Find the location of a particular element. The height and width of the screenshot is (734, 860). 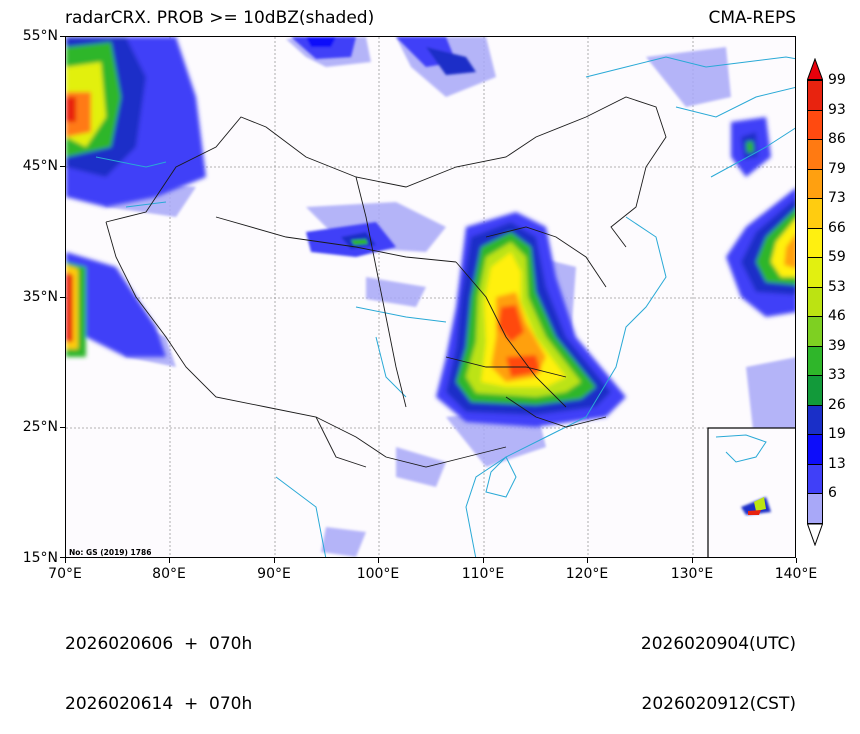

colorbar-label: 6 is located at coordinates (832, 493).